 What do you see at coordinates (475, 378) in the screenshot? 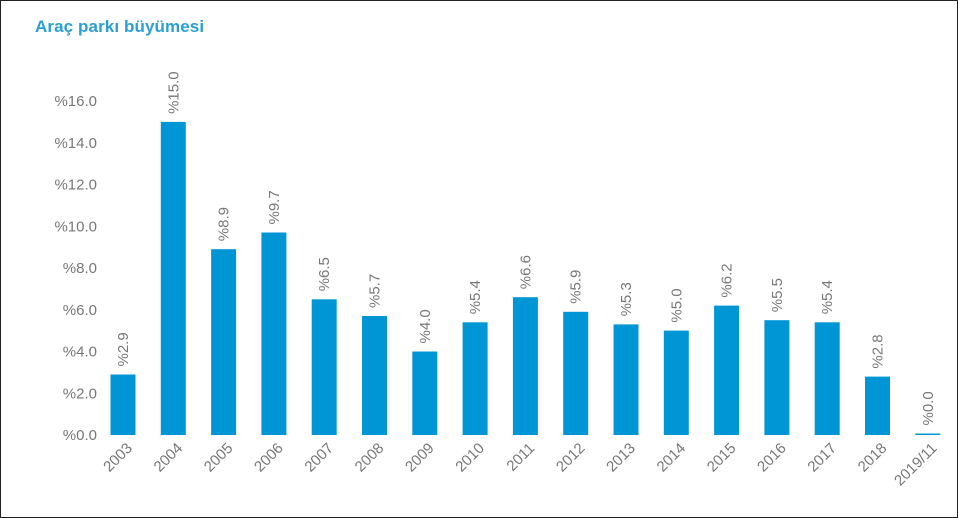
I see `bar-2010` at bounding box center [475, 378].